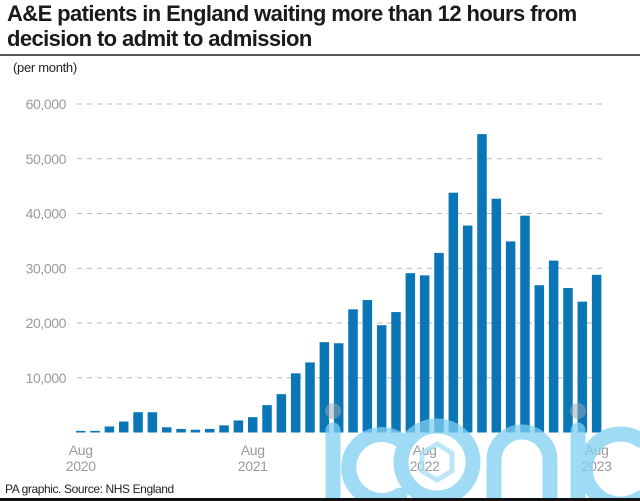  Describe the element at coordinates (46, 241) in the screenshot. I see `y-axis-ticks: 10,000 20,000 30,000 40,000 50,000 60,000` at that location.